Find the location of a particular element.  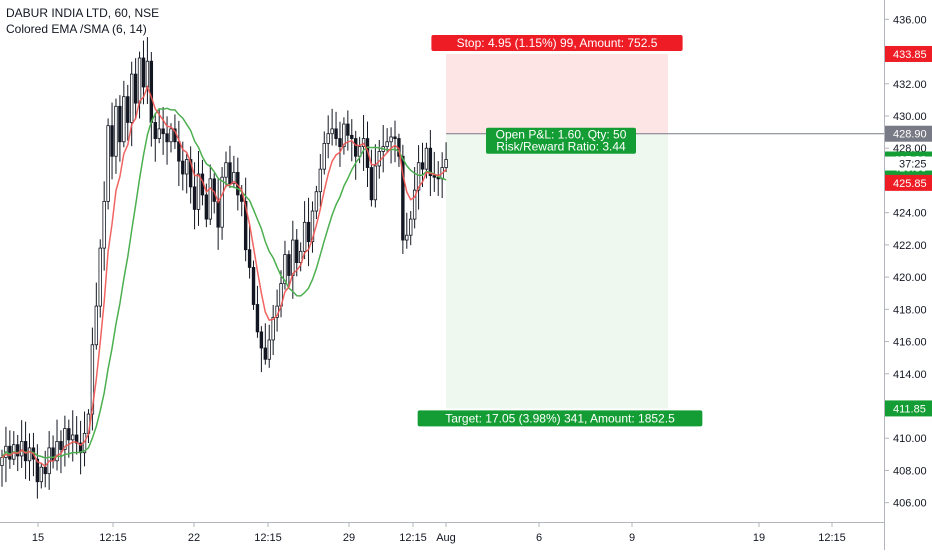

price-tick-label: 414.00 is located at coordinates (910, 375).